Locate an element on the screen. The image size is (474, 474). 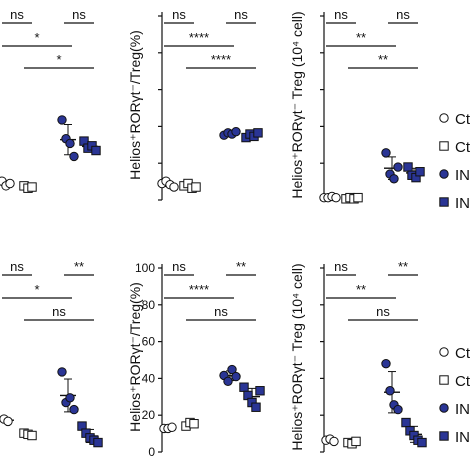
legend-1: Ct Ct IN IN is located at coordinates (455, 161).